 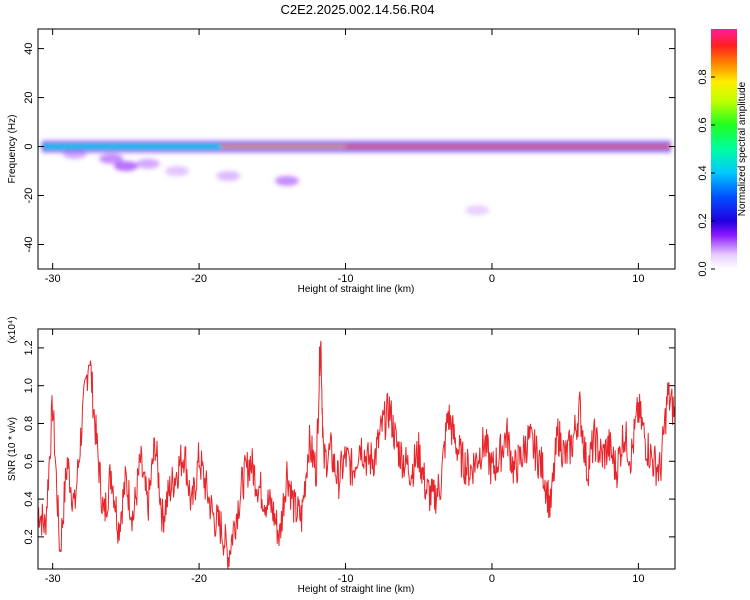 What do you see at coordinates (346, 279) in the screenshot?
I see `spectrogram-x-tick-label: -10` at bounding box center [346, 279].